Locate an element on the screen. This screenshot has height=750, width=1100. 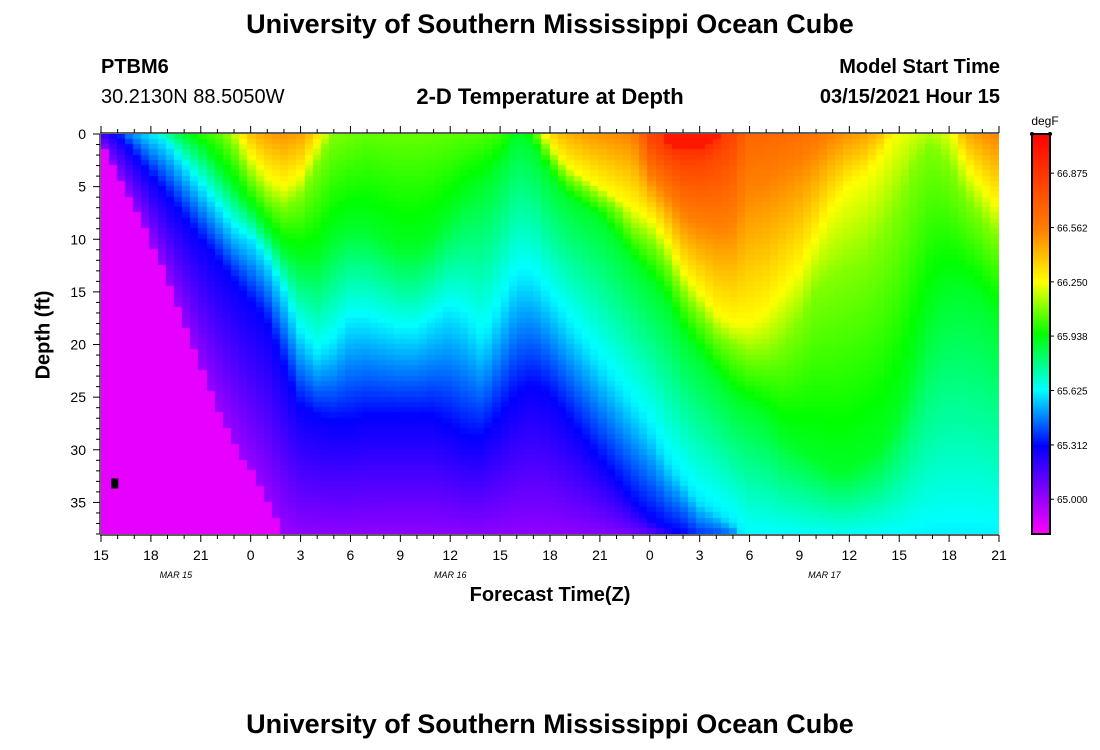
station-coordinates: 30.2130N 88.5050W is located at coordinates (193, 97).